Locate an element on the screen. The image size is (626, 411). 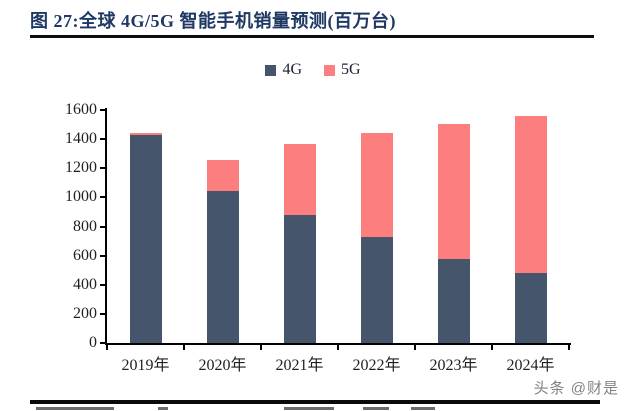
x-axis-label-2021年: 2021年 is located at coordinates (299, 365).